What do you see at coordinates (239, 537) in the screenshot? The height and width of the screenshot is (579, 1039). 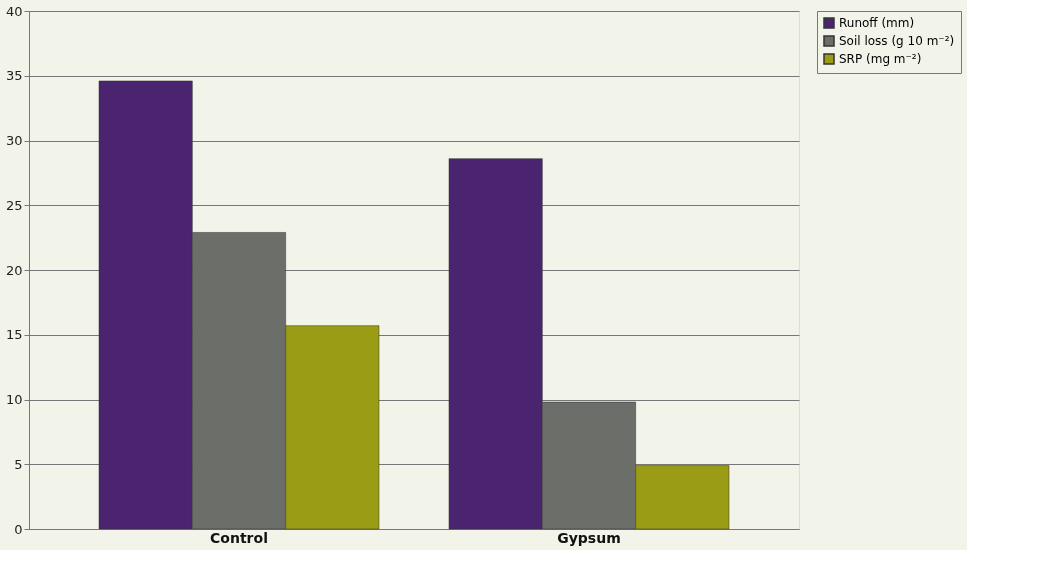 I see `x-tick-label: Control` at bounding box center [239, 537].